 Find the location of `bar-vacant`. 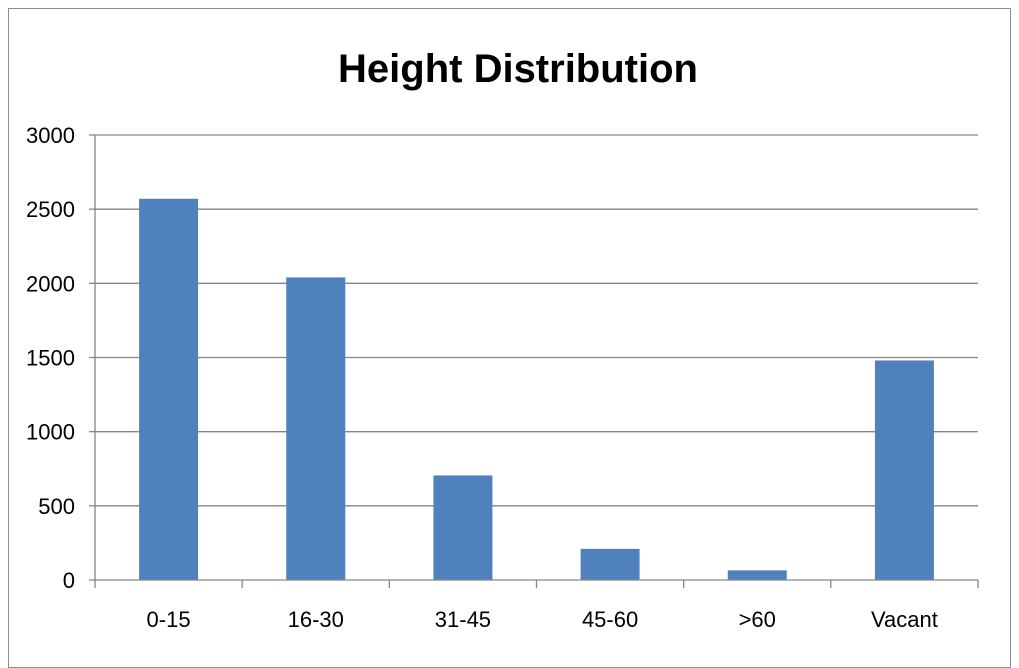

bar-vacant is located at coordinates (904, 470).